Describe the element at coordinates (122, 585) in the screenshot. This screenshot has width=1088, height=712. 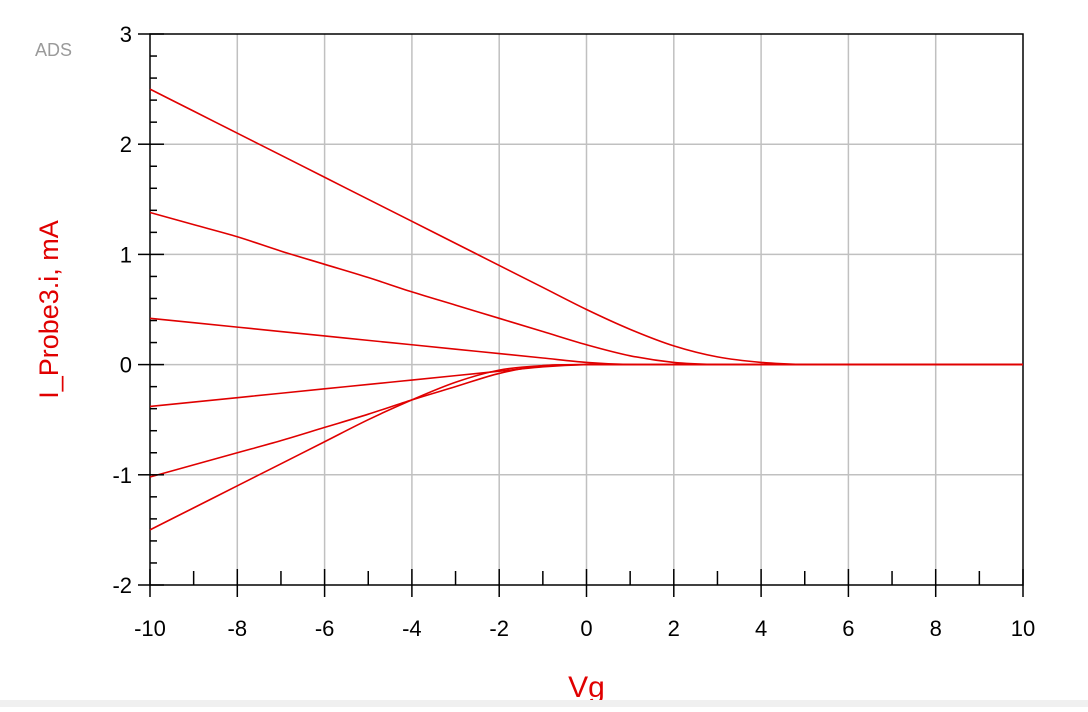
I see `y-tick-label: -2` at that location.